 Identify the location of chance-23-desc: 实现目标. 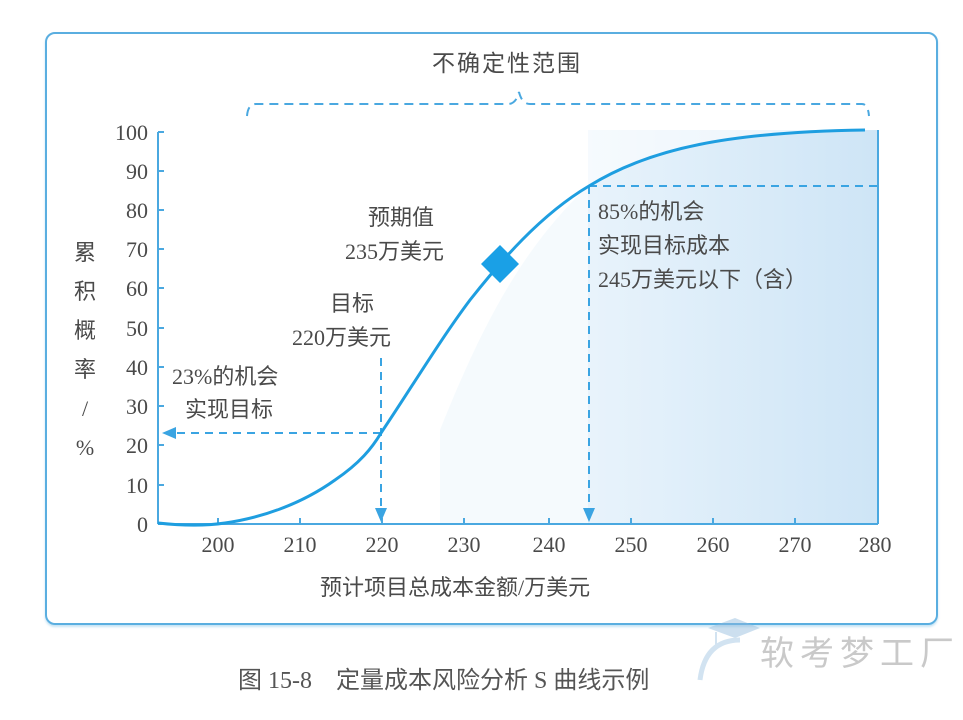
(229, 409).